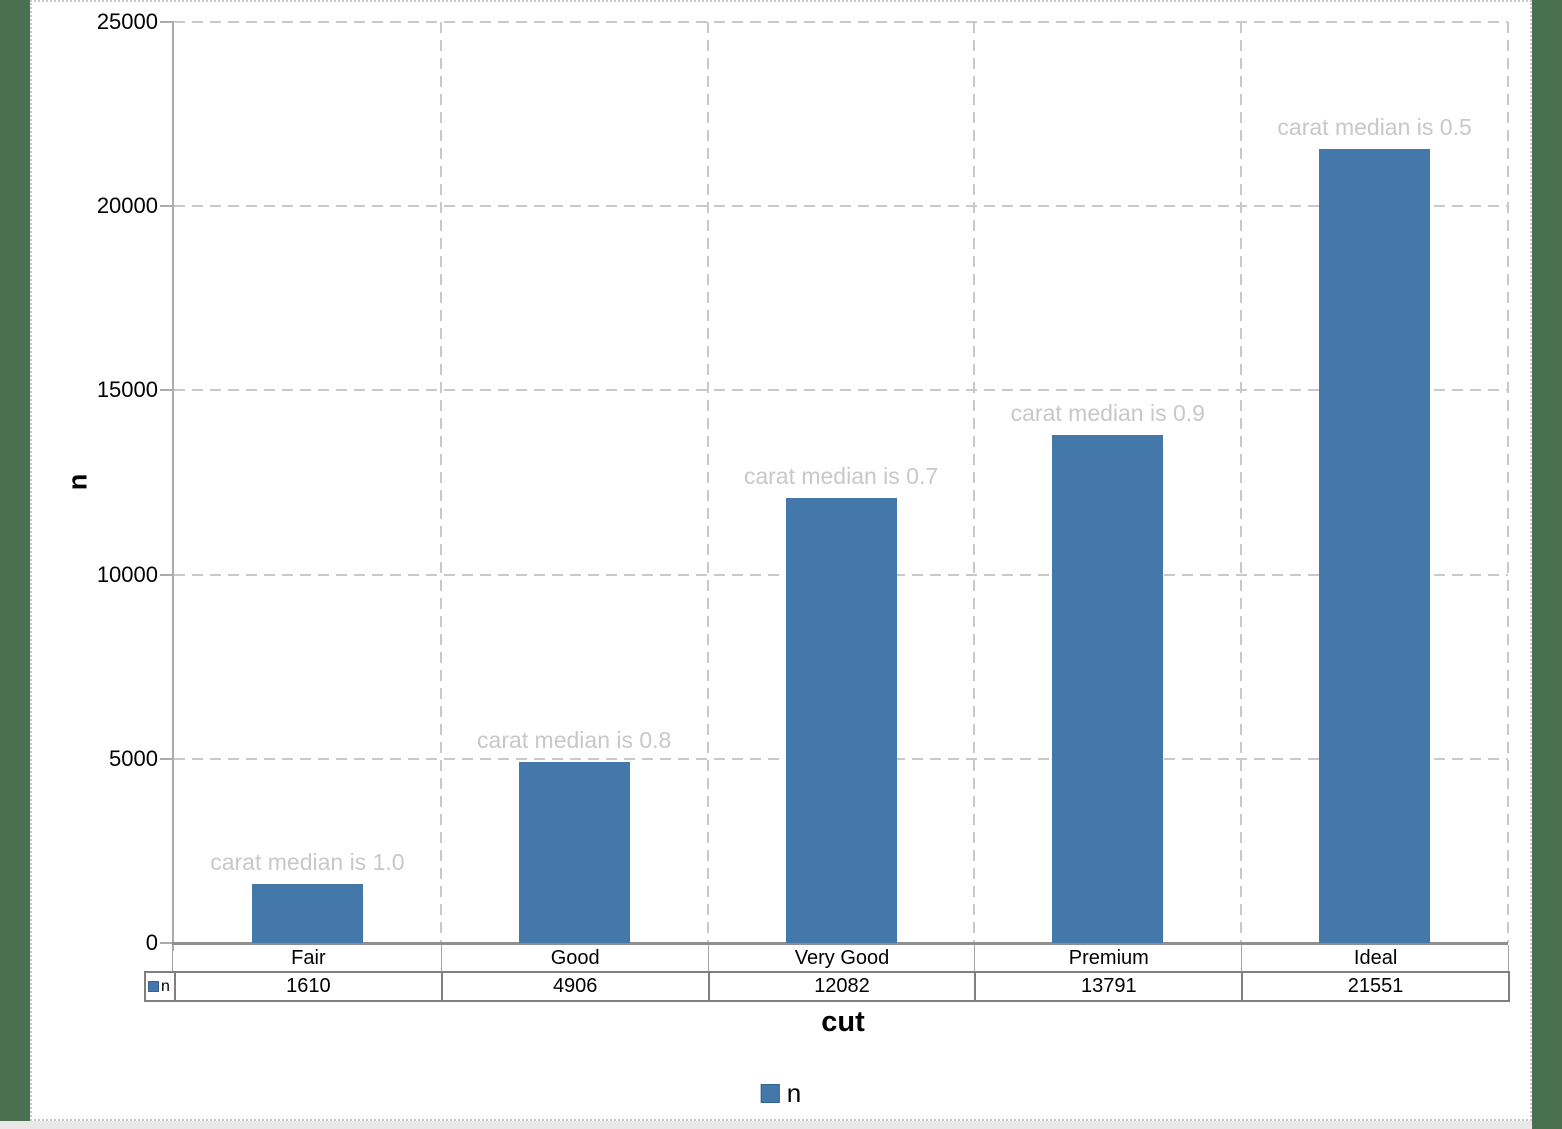 This screenshot has height=1129, width=1562. I want to click on category-cell-ideal: Ideal, so click(1375, 958).